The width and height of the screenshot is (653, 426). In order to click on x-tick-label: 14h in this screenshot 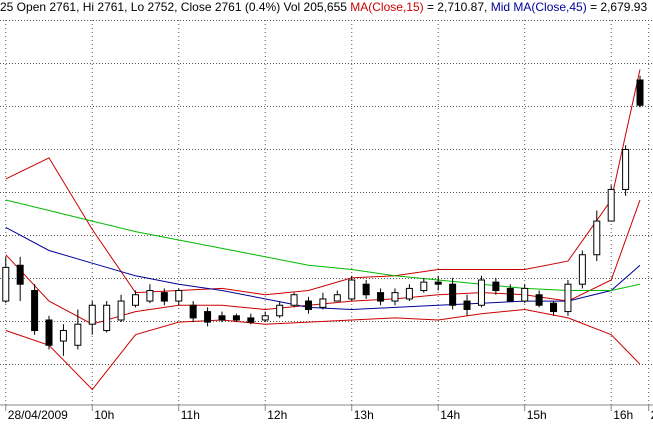, I will do `click(450, 415)`.